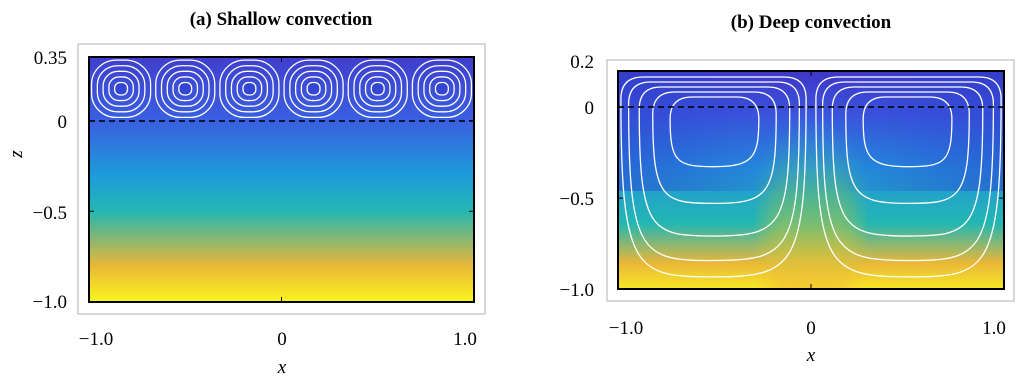 The height and width of the screenshot is (380, 1017). Describe the element at coordinates (811, 22) in the screenshot. I see `panel-b-title: (b) Deep convection` at that location.